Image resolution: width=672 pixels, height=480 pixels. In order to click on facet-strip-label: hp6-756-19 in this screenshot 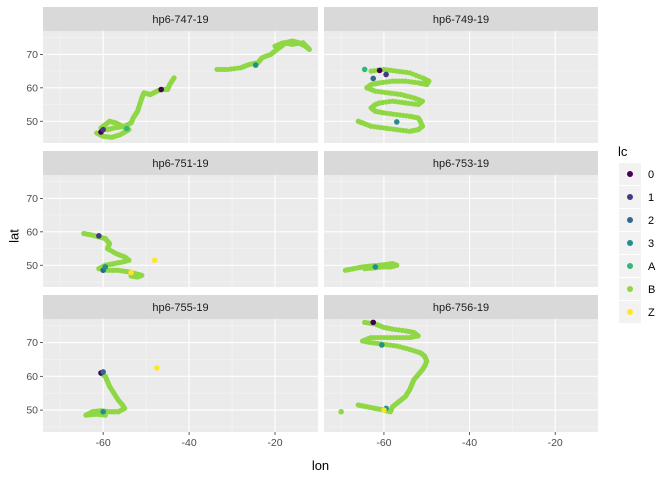, I will do `click(461, 308)`.